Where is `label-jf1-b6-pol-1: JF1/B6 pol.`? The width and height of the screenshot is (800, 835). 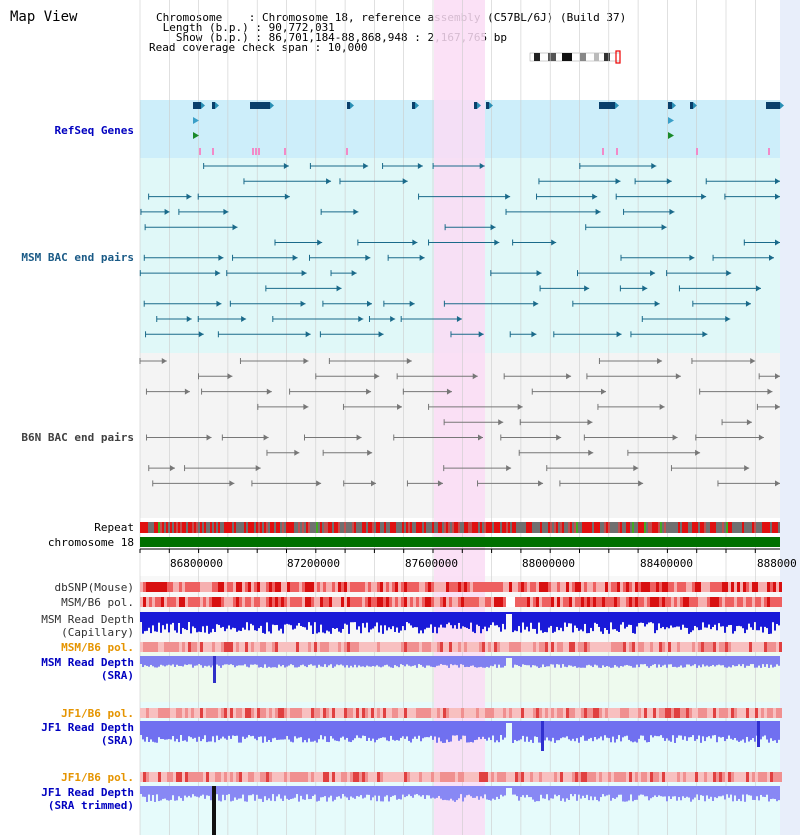
label-jf1-b6-pol-1: JF1/B6 pol. is located at coordinates (97, 713).